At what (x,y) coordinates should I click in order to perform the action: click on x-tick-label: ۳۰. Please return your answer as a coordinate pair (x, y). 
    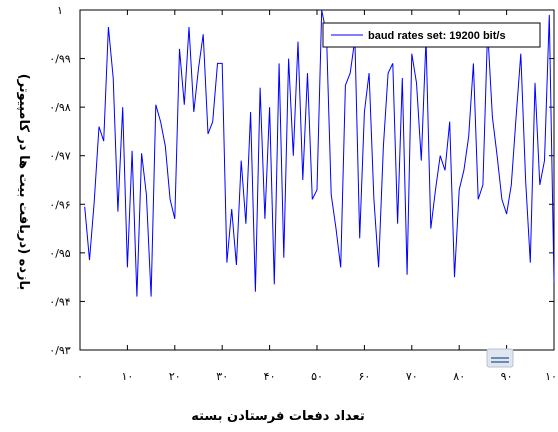
    Looking at the image, I should click on (222, 376).